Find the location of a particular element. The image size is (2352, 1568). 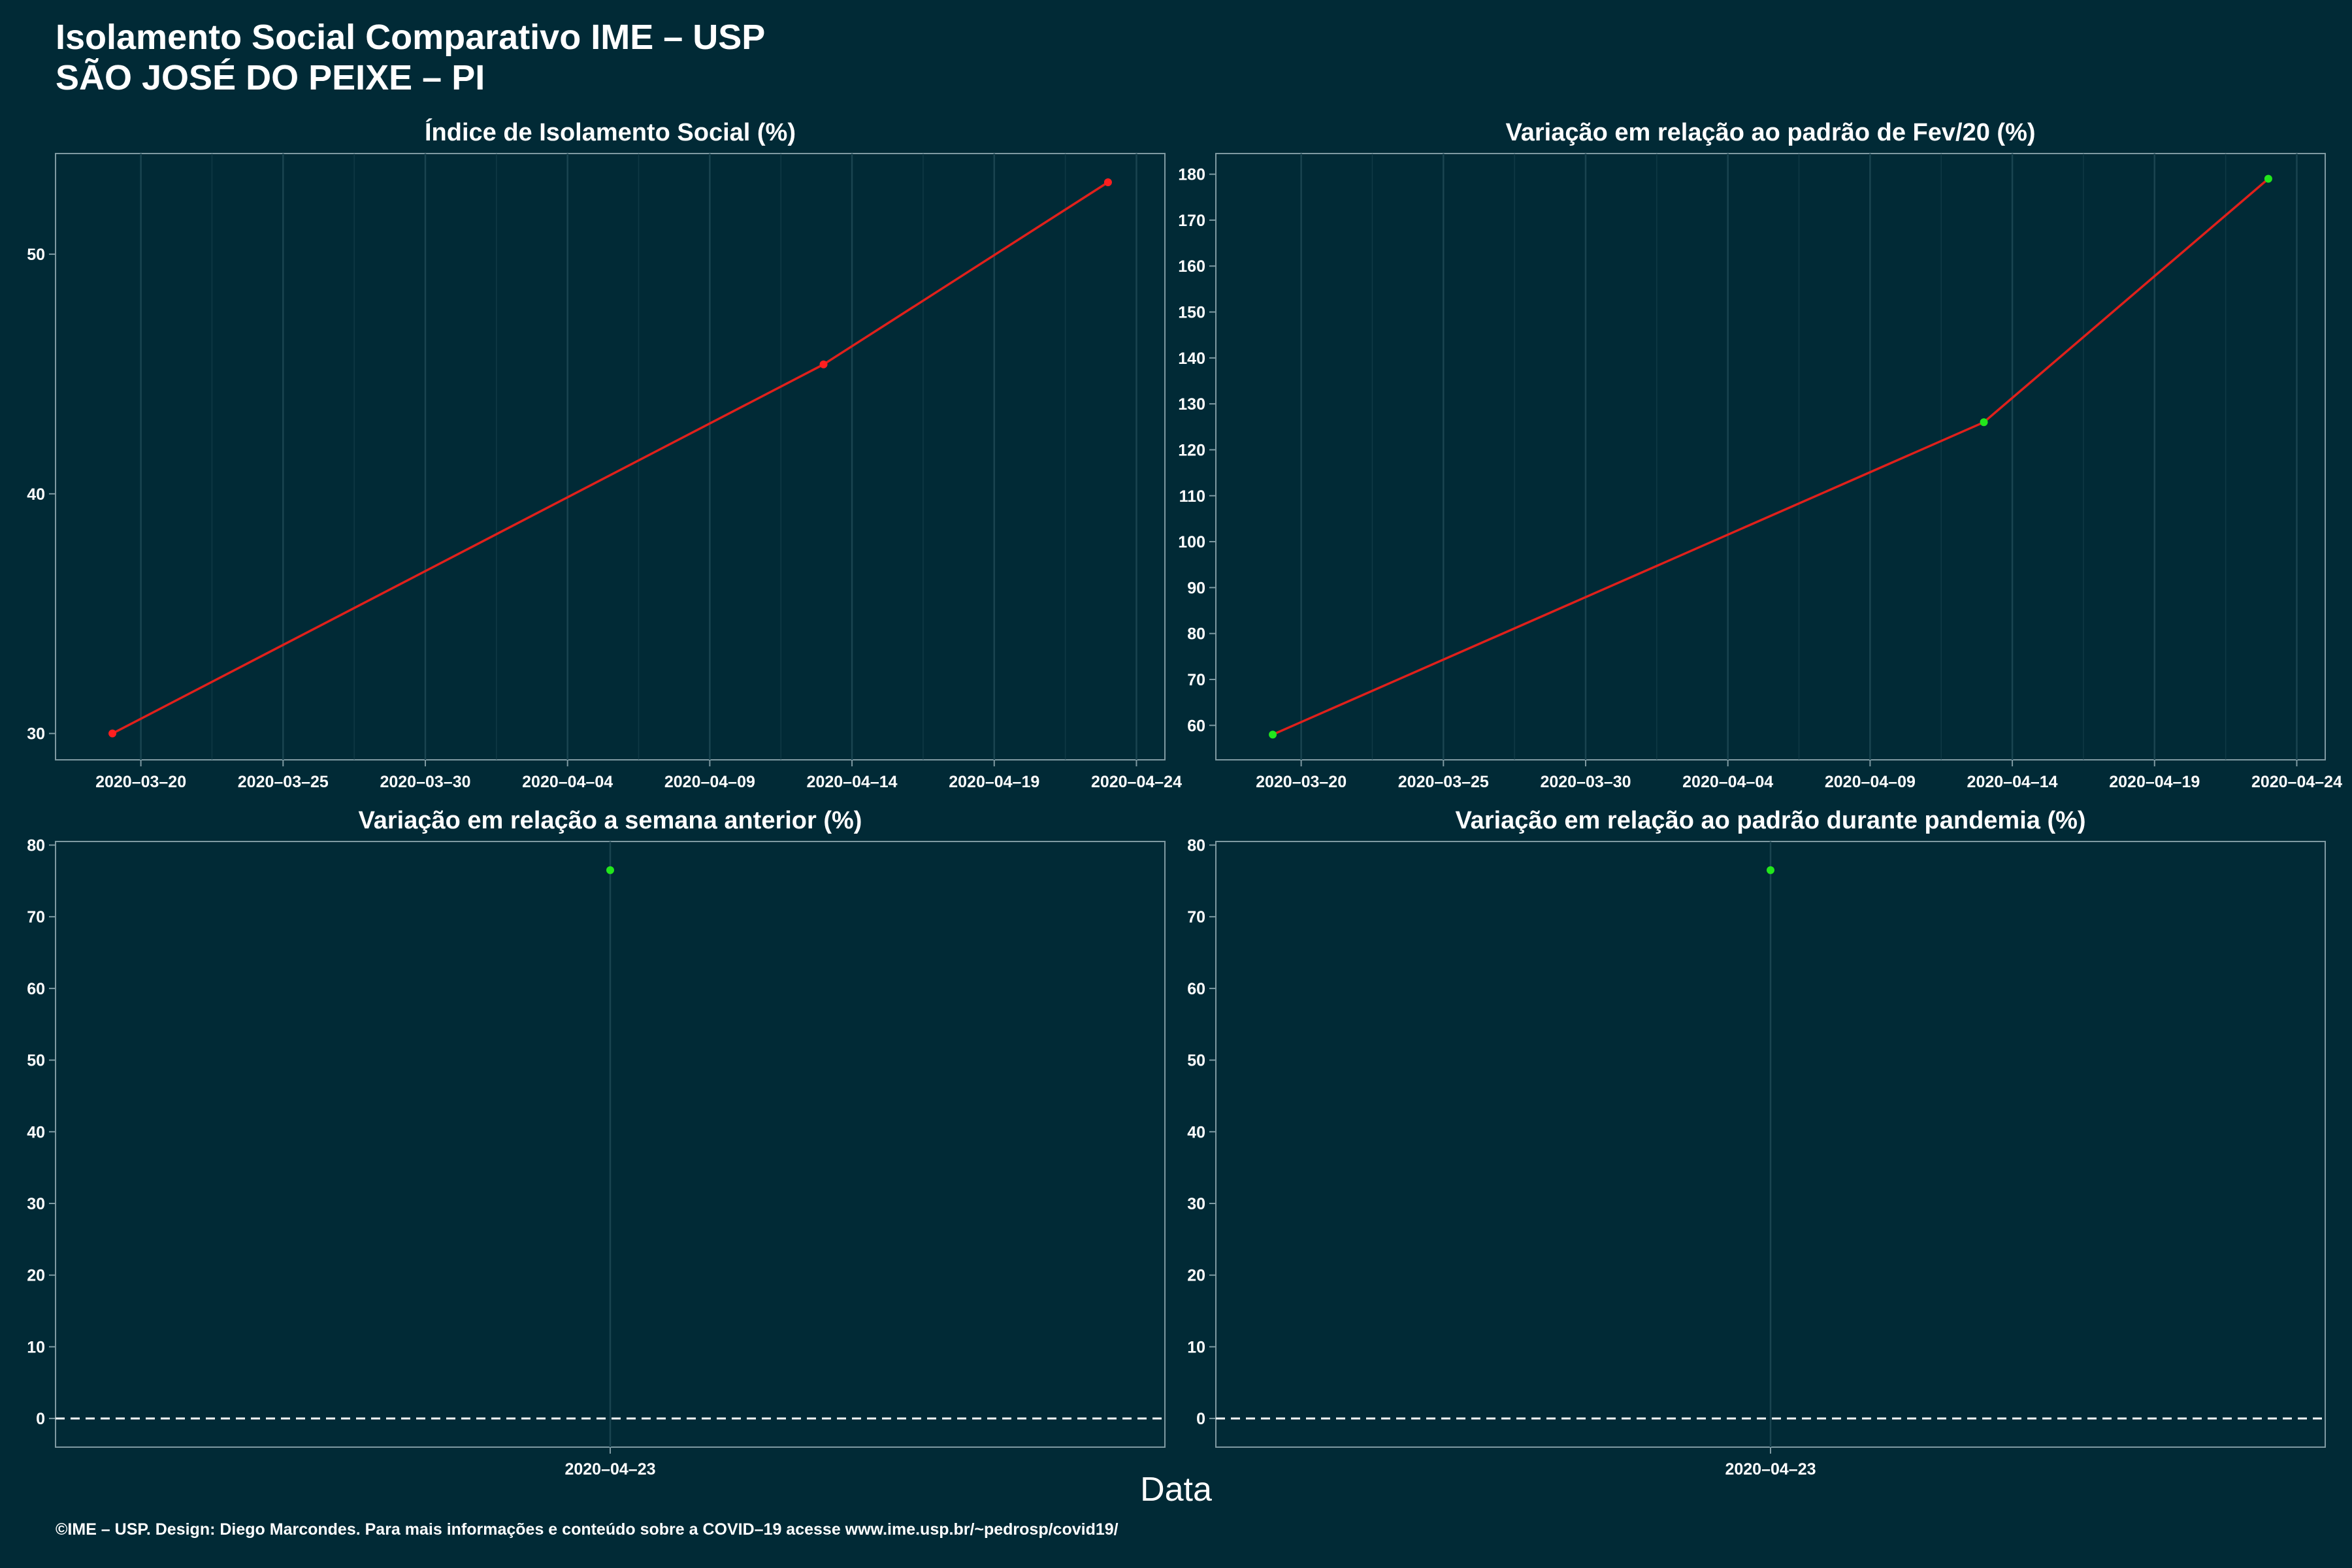

y-tick-label: 150 is located at coordinates (1191, 313).